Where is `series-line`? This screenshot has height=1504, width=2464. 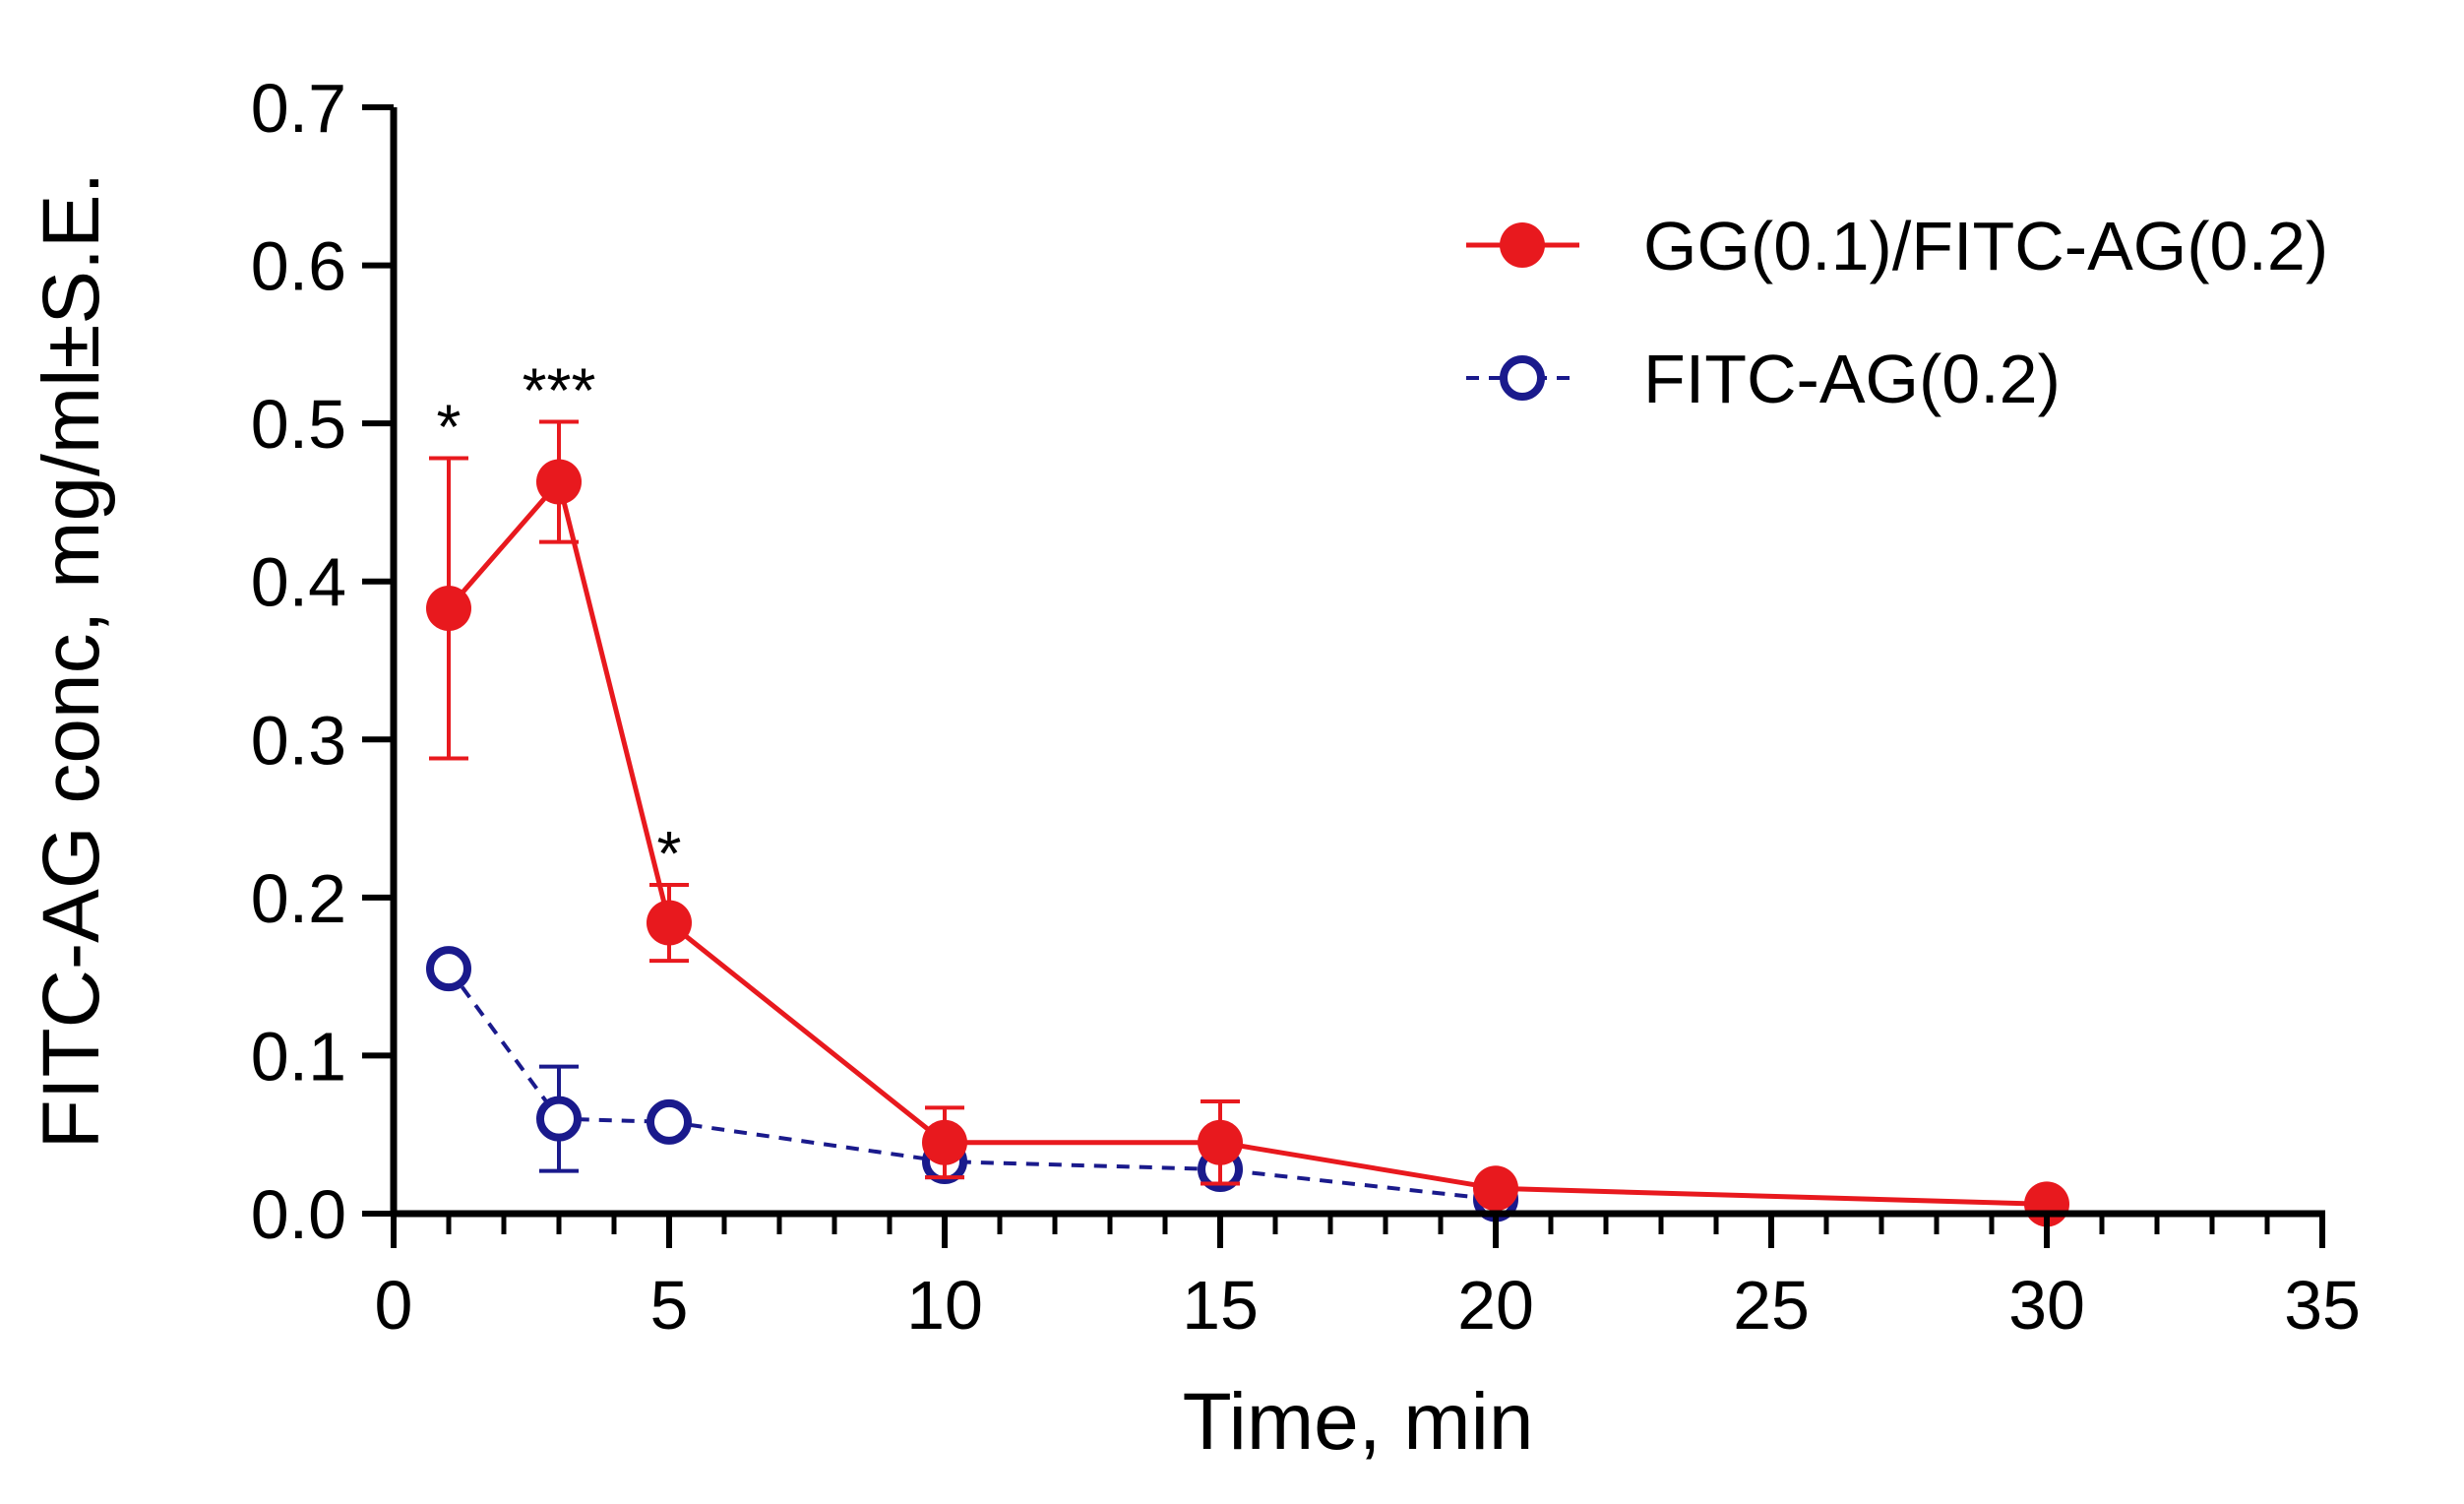 series-line is located at coordinates (972, 1084).